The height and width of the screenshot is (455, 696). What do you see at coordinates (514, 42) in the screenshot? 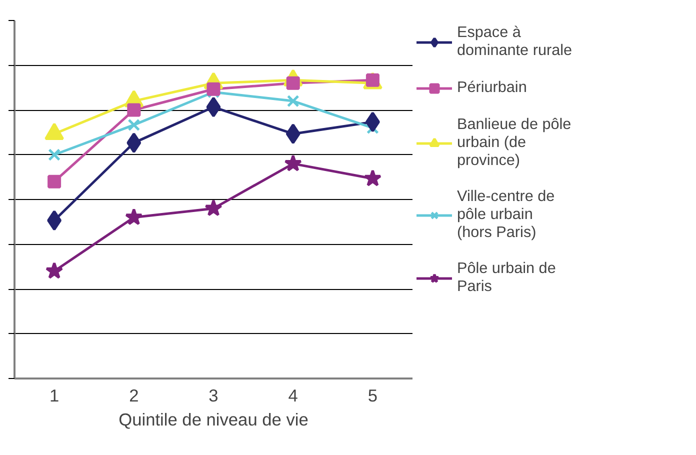
I see `legend-label: Espace à dominante rurale` at bounding box center [514, 42].